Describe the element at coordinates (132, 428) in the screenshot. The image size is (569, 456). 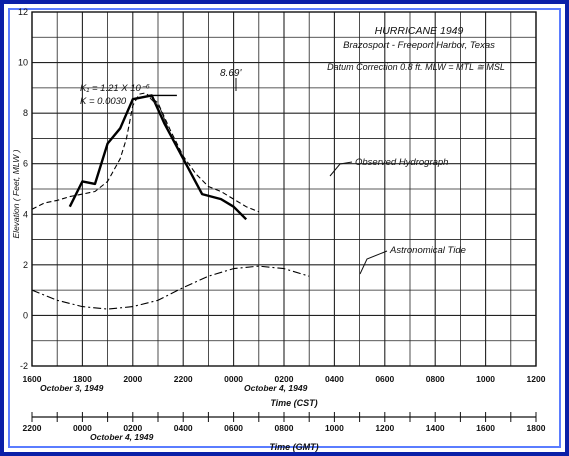
I see `x2-tick-label: 0200` at that location.